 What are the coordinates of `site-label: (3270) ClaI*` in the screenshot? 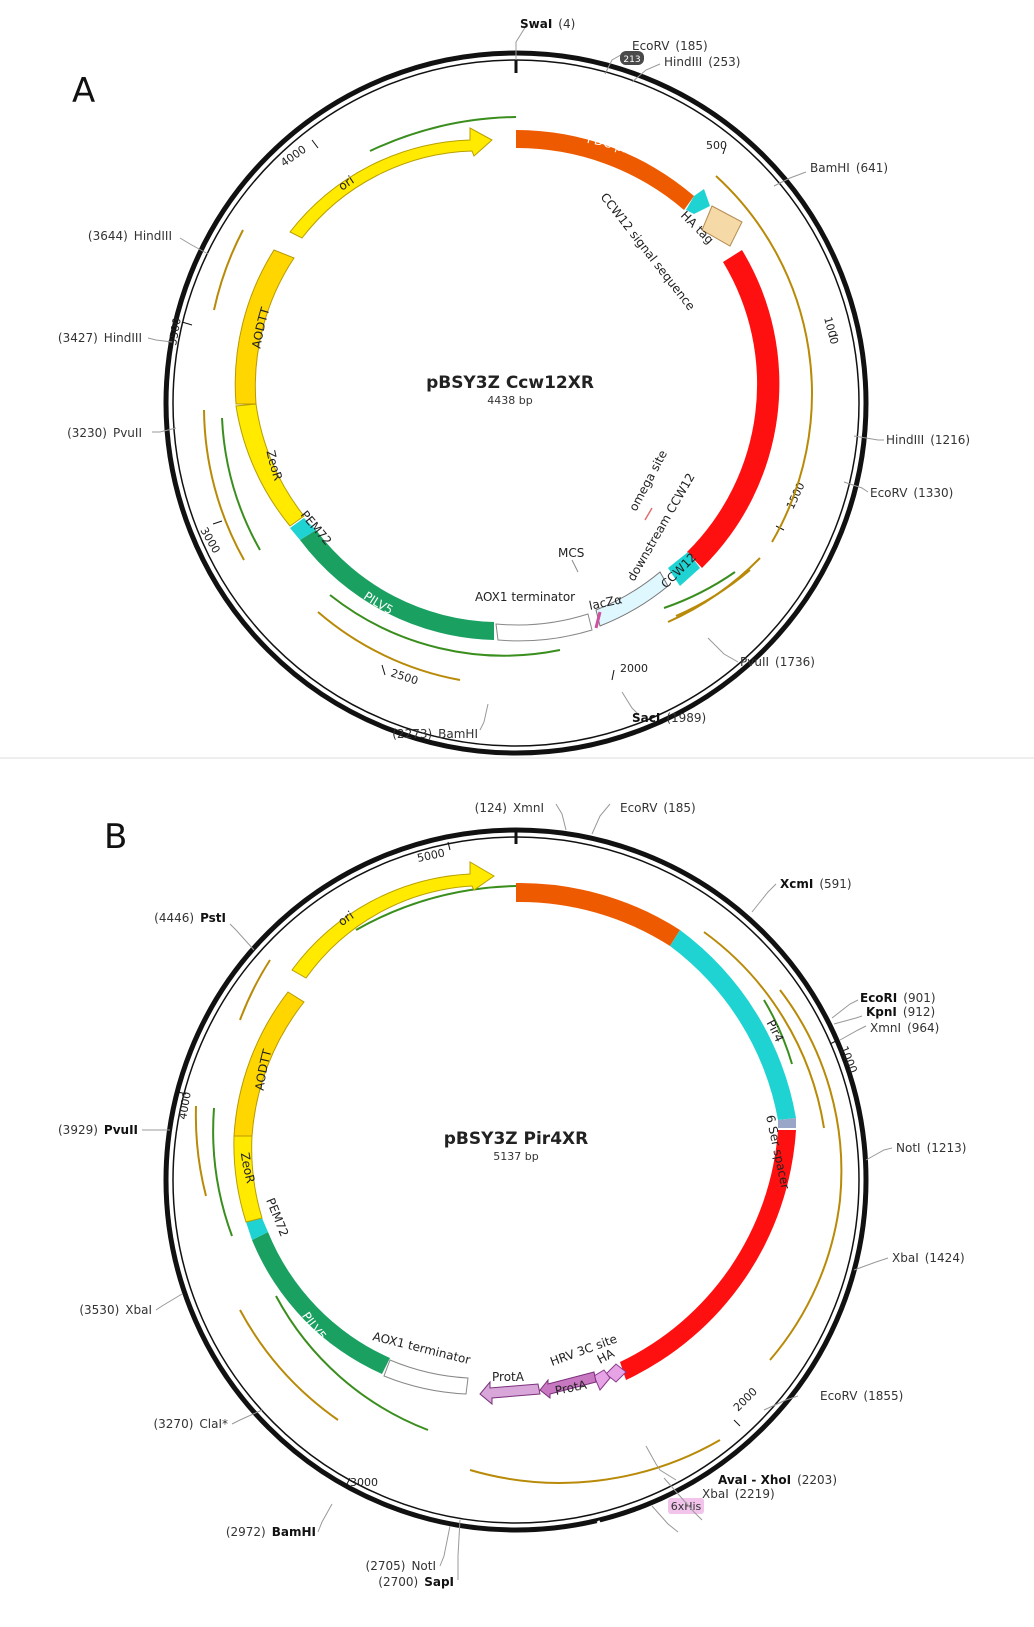 It's located at (190, 1424).